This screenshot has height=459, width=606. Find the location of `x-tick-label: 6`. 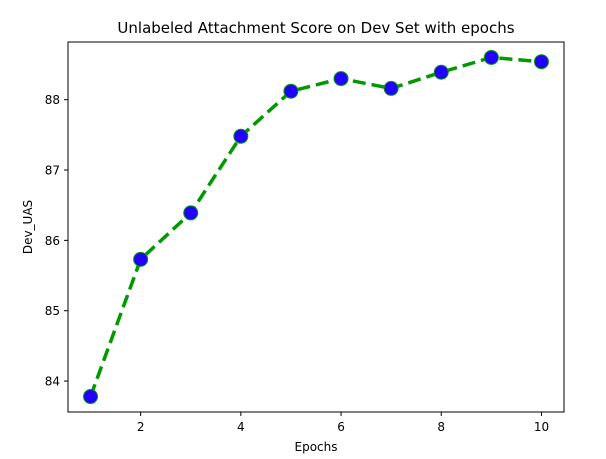

x-tick-label: 6 is located at coordinates (341, 427).